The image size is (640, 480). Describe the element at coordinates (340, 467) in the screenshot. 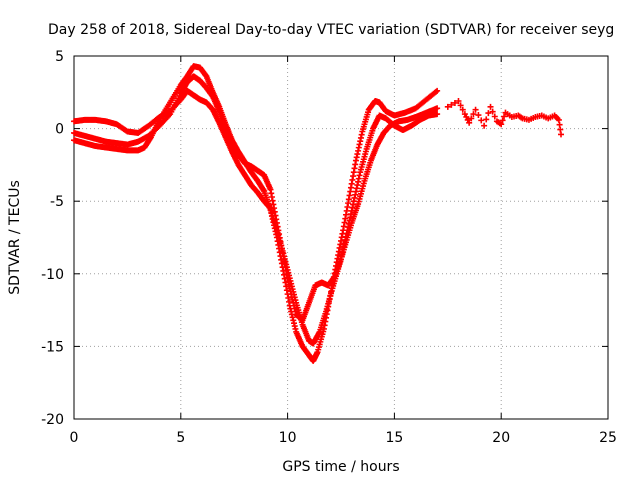

I see `x-axis-label: GPS time / hours` at that location.